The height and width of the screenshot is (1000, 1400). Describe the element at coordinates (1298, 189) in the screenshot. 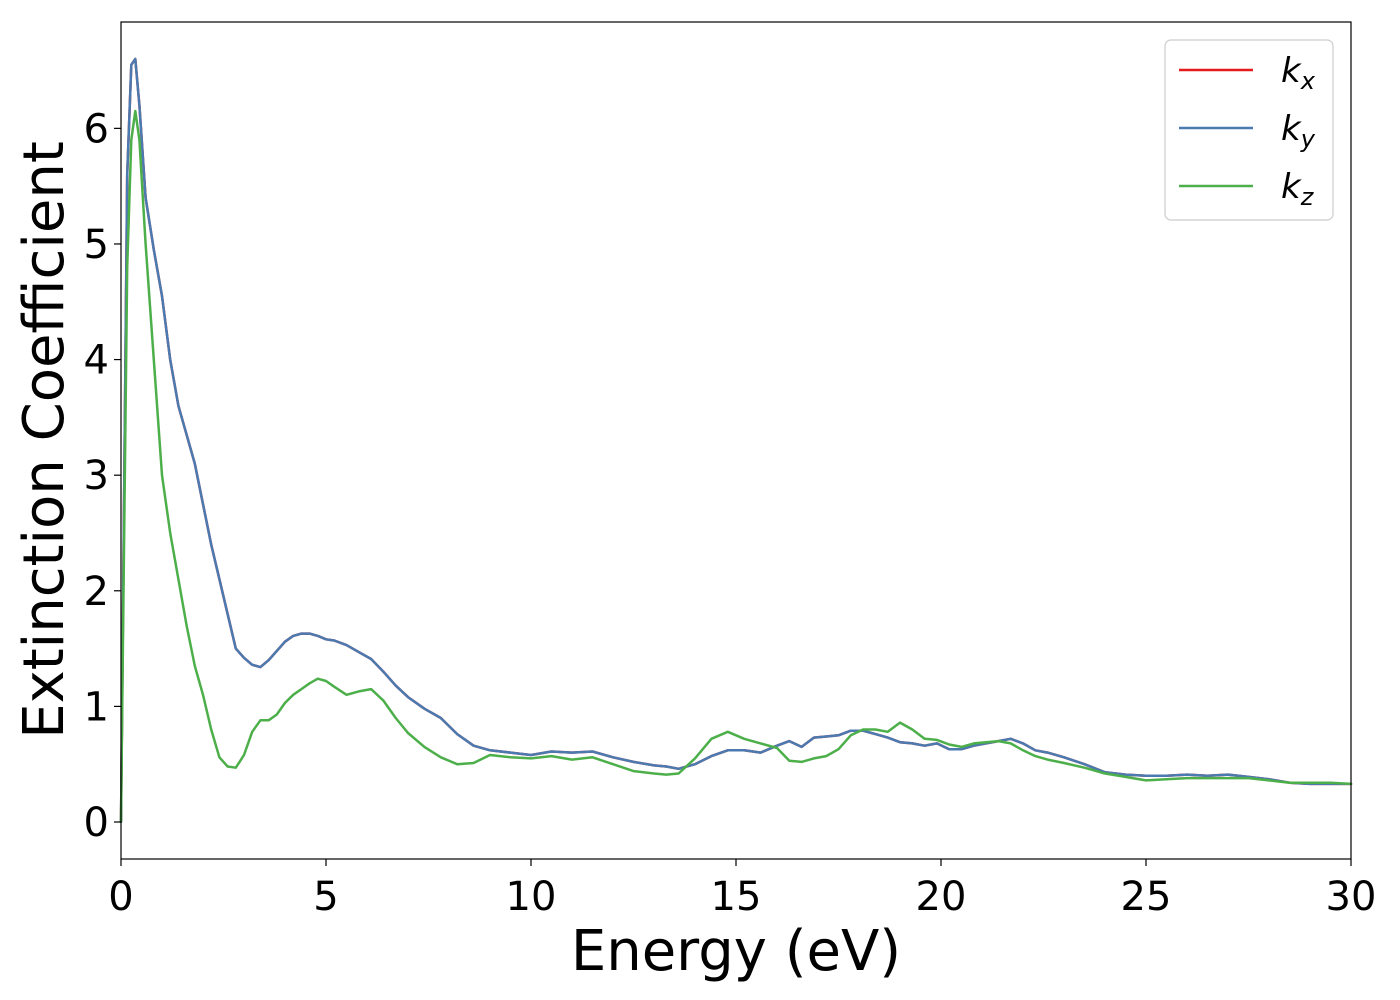

I see `legend-label-kz: kz` at that location.